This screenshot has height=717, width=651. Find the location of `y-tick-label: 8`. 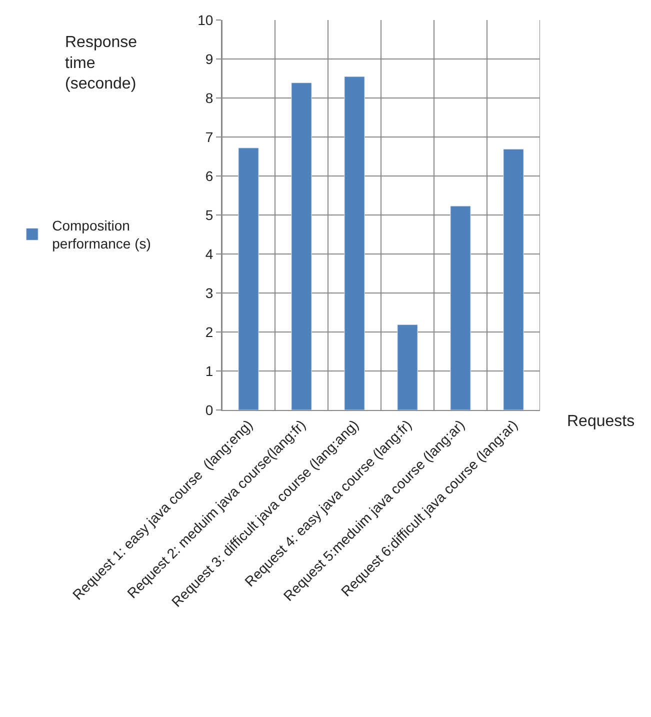

y-tick-label: 8 is located at coordinates (209, 98).